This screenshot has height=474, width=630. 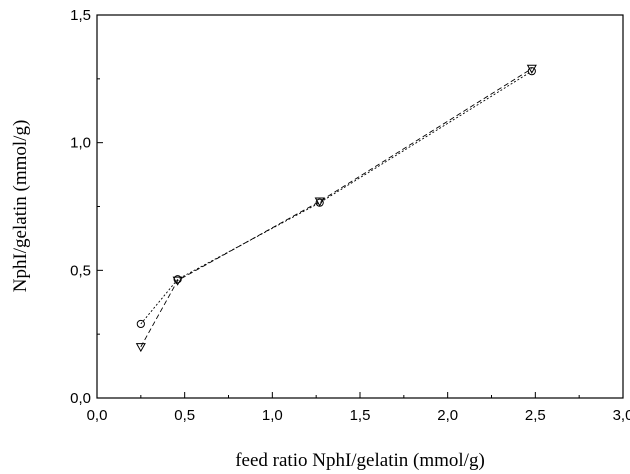 I want to click on x-axis-ticks: 0,0 0,5 1,0 1,5 2,0 2,5 3,0, so click(x=358, y=408).